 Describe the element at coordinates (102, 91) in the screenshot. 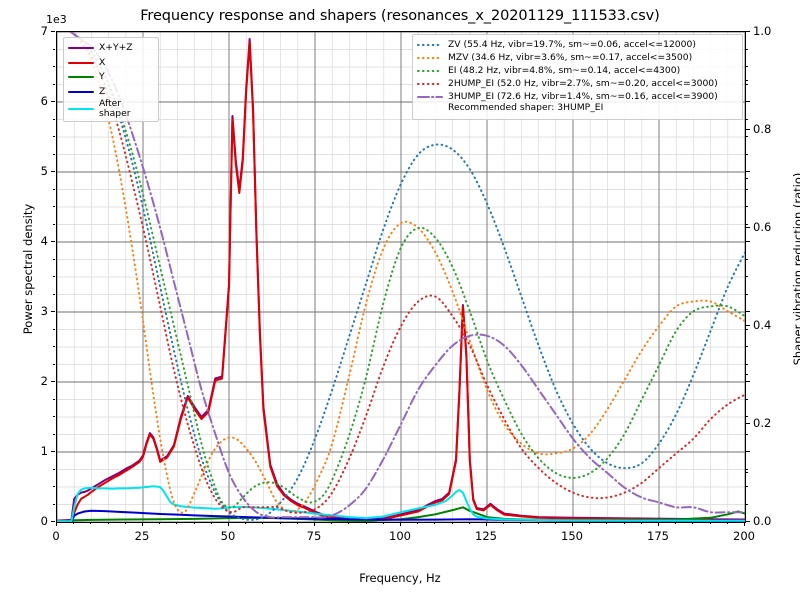

I see `legend-item-label: Z` at that location.